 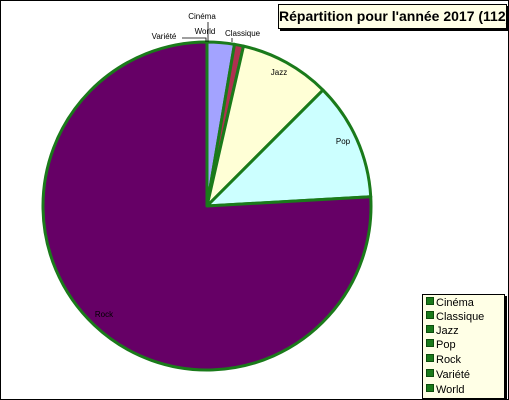 I want to click on legend-item: World, so click(x=445, y=390).